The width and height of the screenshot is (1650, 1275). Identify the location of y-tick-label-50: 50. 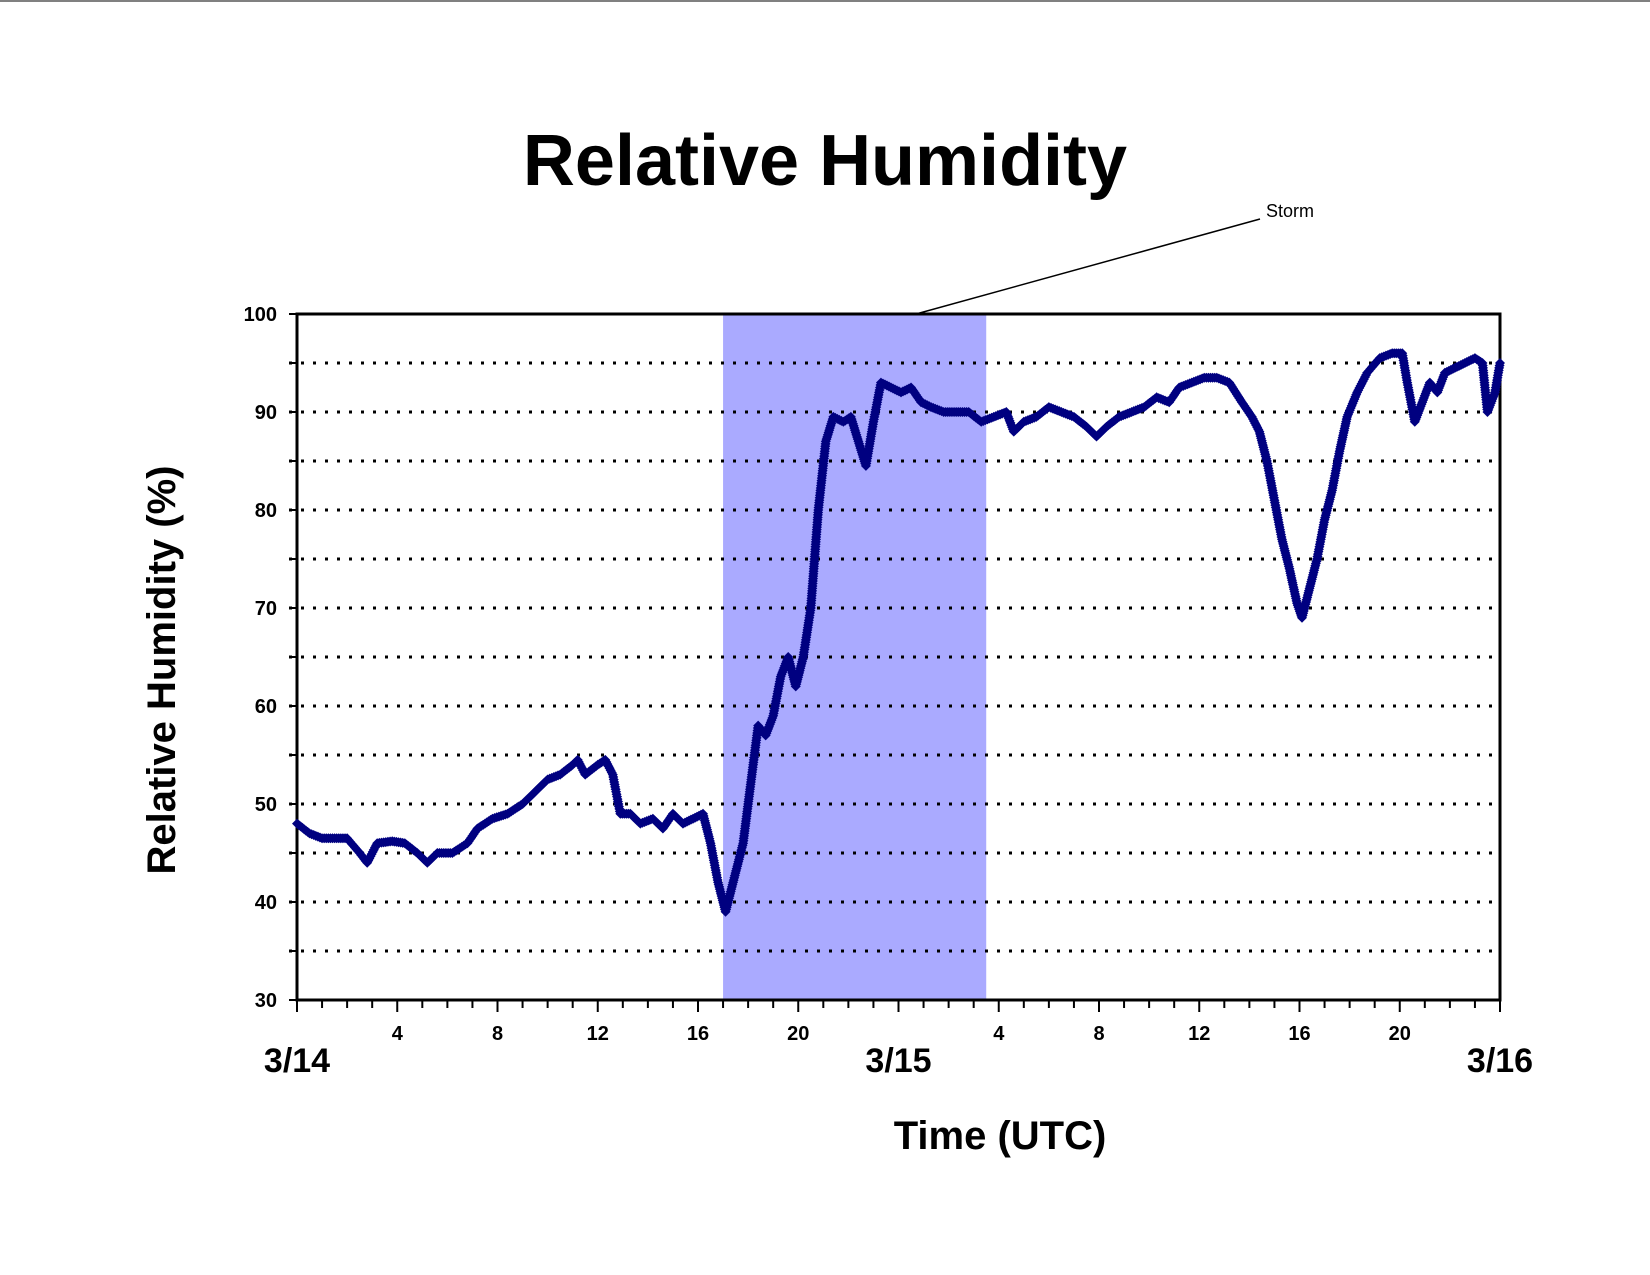
(266, 805).